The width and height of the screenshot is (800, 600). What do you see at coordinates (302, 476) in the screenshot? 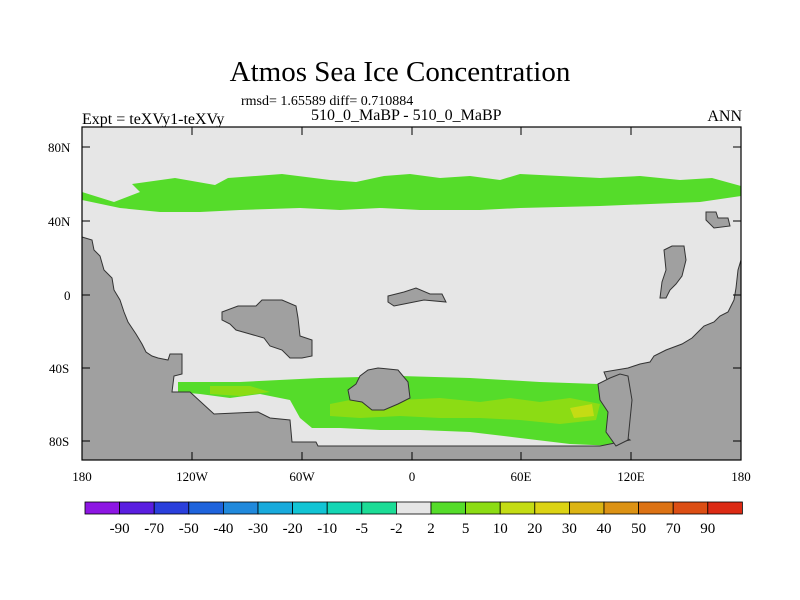
I see `lon-tick-label: 60W` at bounding box center [302, 476].